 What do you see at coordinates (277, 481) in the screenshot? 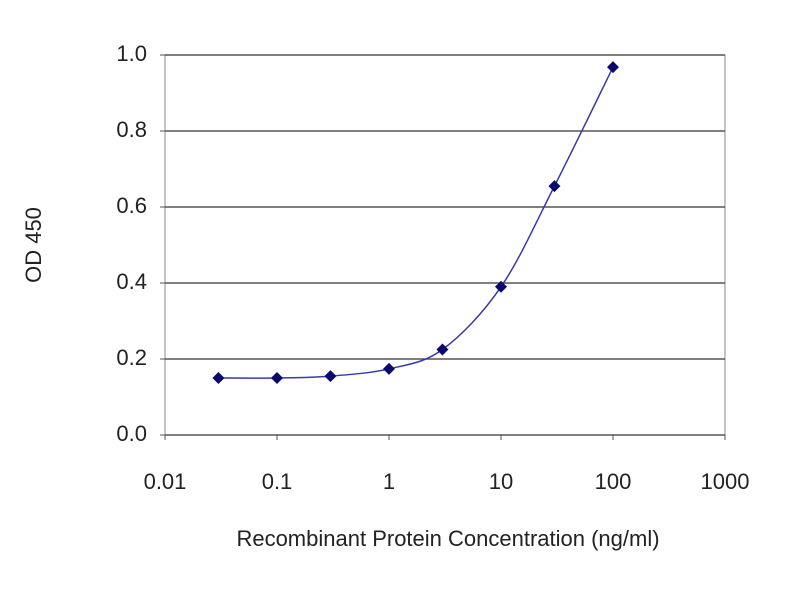
I see `x-tick-label: 0.1` at bounding box center [277, 481].